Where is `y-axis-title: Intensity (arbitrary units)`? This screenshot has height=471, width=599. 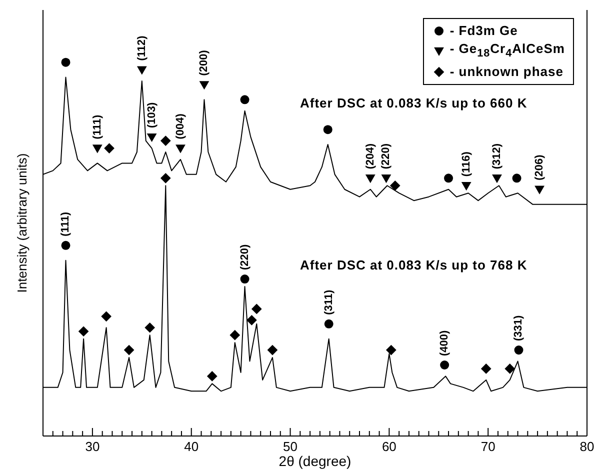
y-axis-title: Intensity (arbitrary units) is located at coordinates (22, 223).